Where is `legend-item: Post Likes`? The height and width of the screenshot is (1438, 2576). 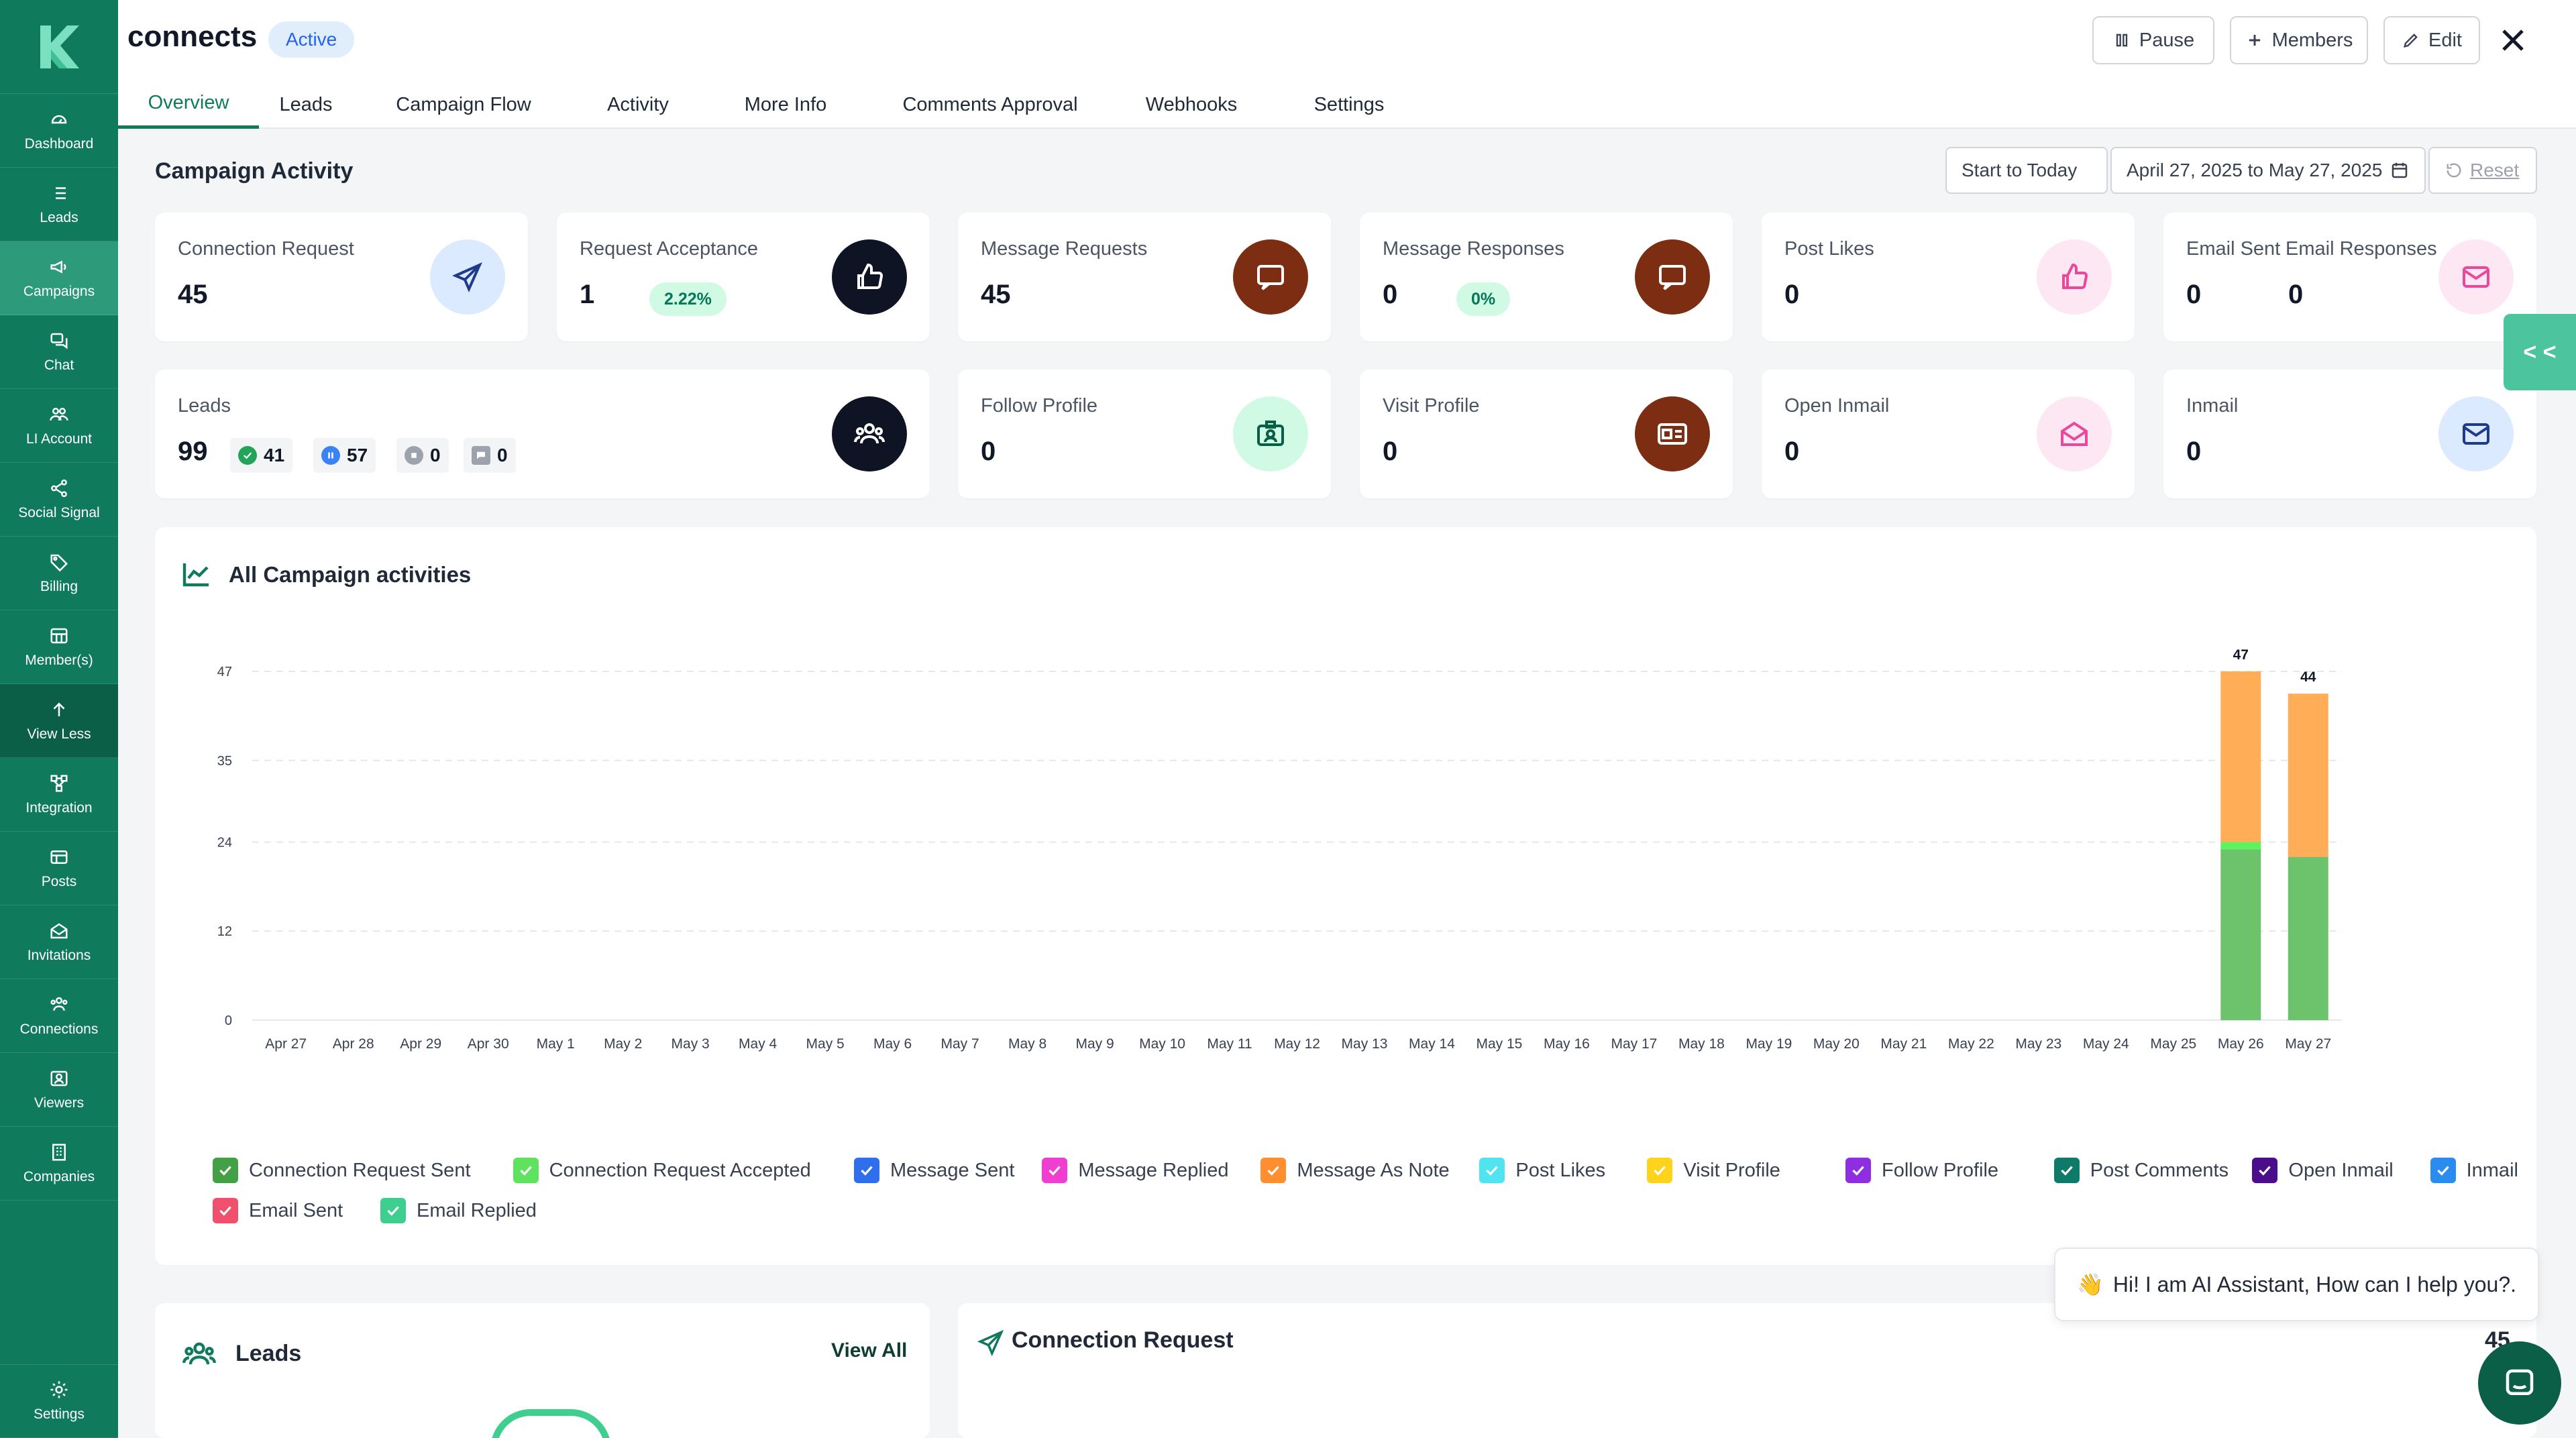 legend-item: Post Likes is located at coordinates (1542, 1170).